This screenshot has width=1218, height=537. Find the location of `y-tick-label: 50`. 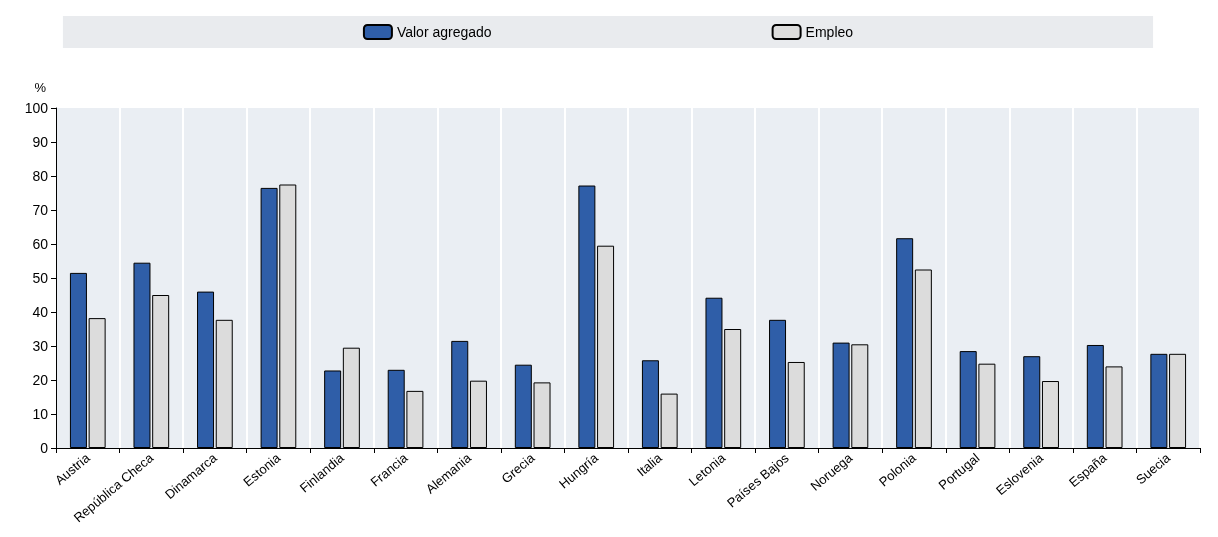

y-tick-label: 50 is located at coordinates (40, 278).